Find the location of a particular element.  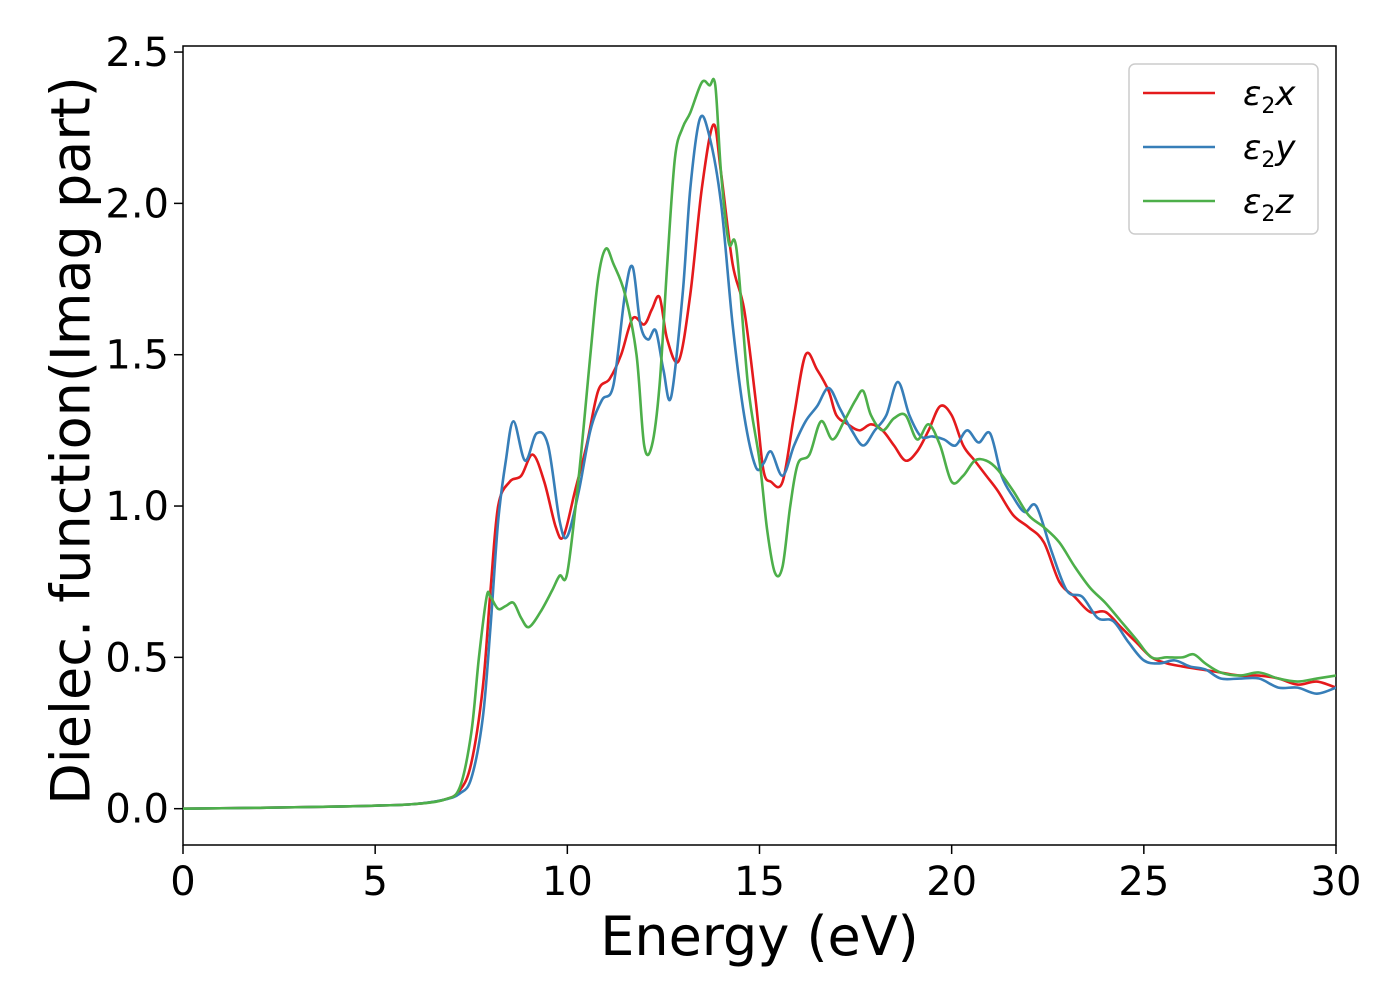

x-tick-label: 30 is located at coordinates (1336, 882).